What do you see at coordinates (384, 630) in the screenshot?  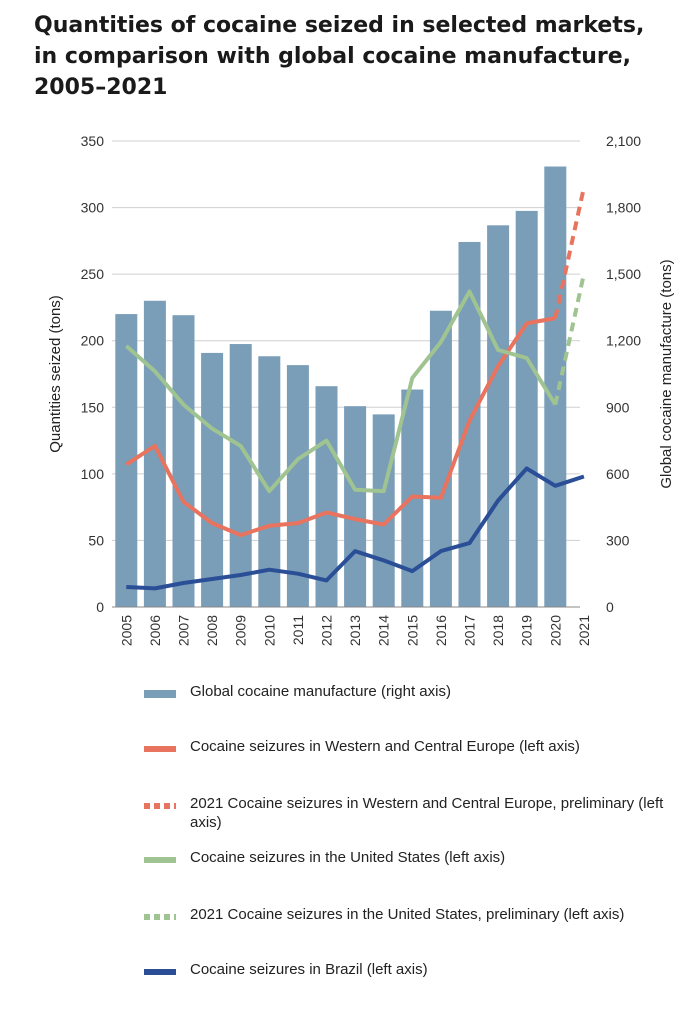 I see `x-tick-label: 2014` at bounding box center [384, 630].